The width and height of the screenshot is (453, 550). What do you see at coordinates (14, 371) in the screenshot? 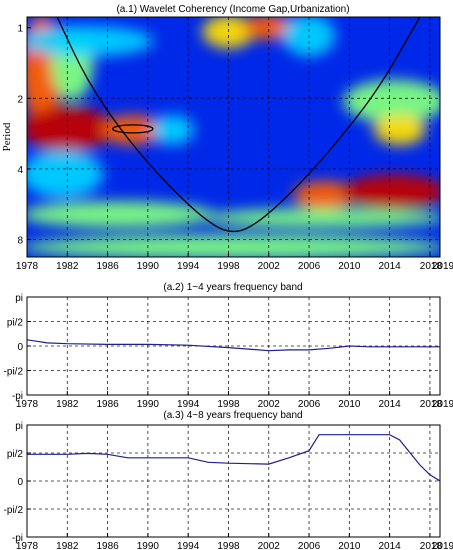
I see `chart2-y-tick-label: -pi/2` at bounding box center [14, 371].